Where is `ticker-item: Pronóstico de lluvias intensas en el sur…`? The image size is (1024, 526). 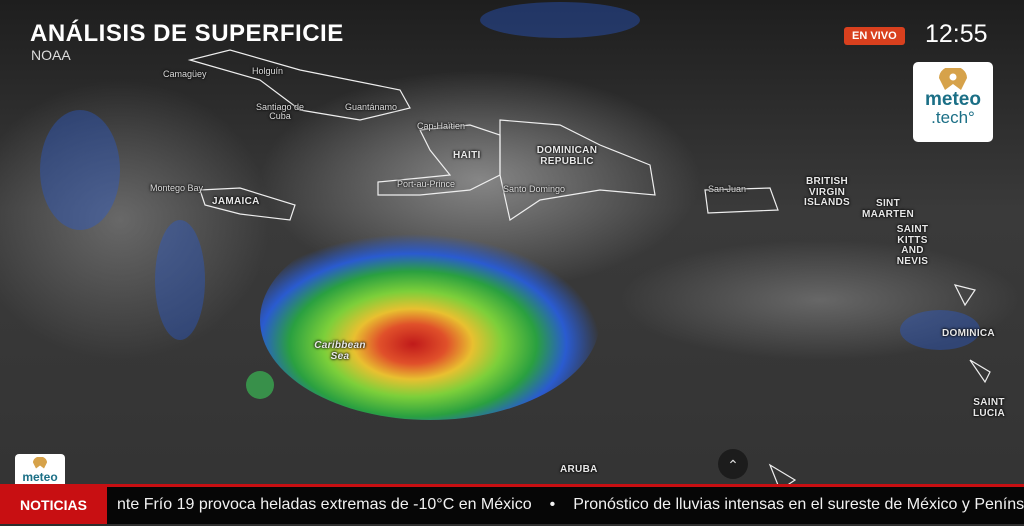 ticker-item: Pronóstico de lluvias intensas en el sur… is located at coordinates (798, 504).